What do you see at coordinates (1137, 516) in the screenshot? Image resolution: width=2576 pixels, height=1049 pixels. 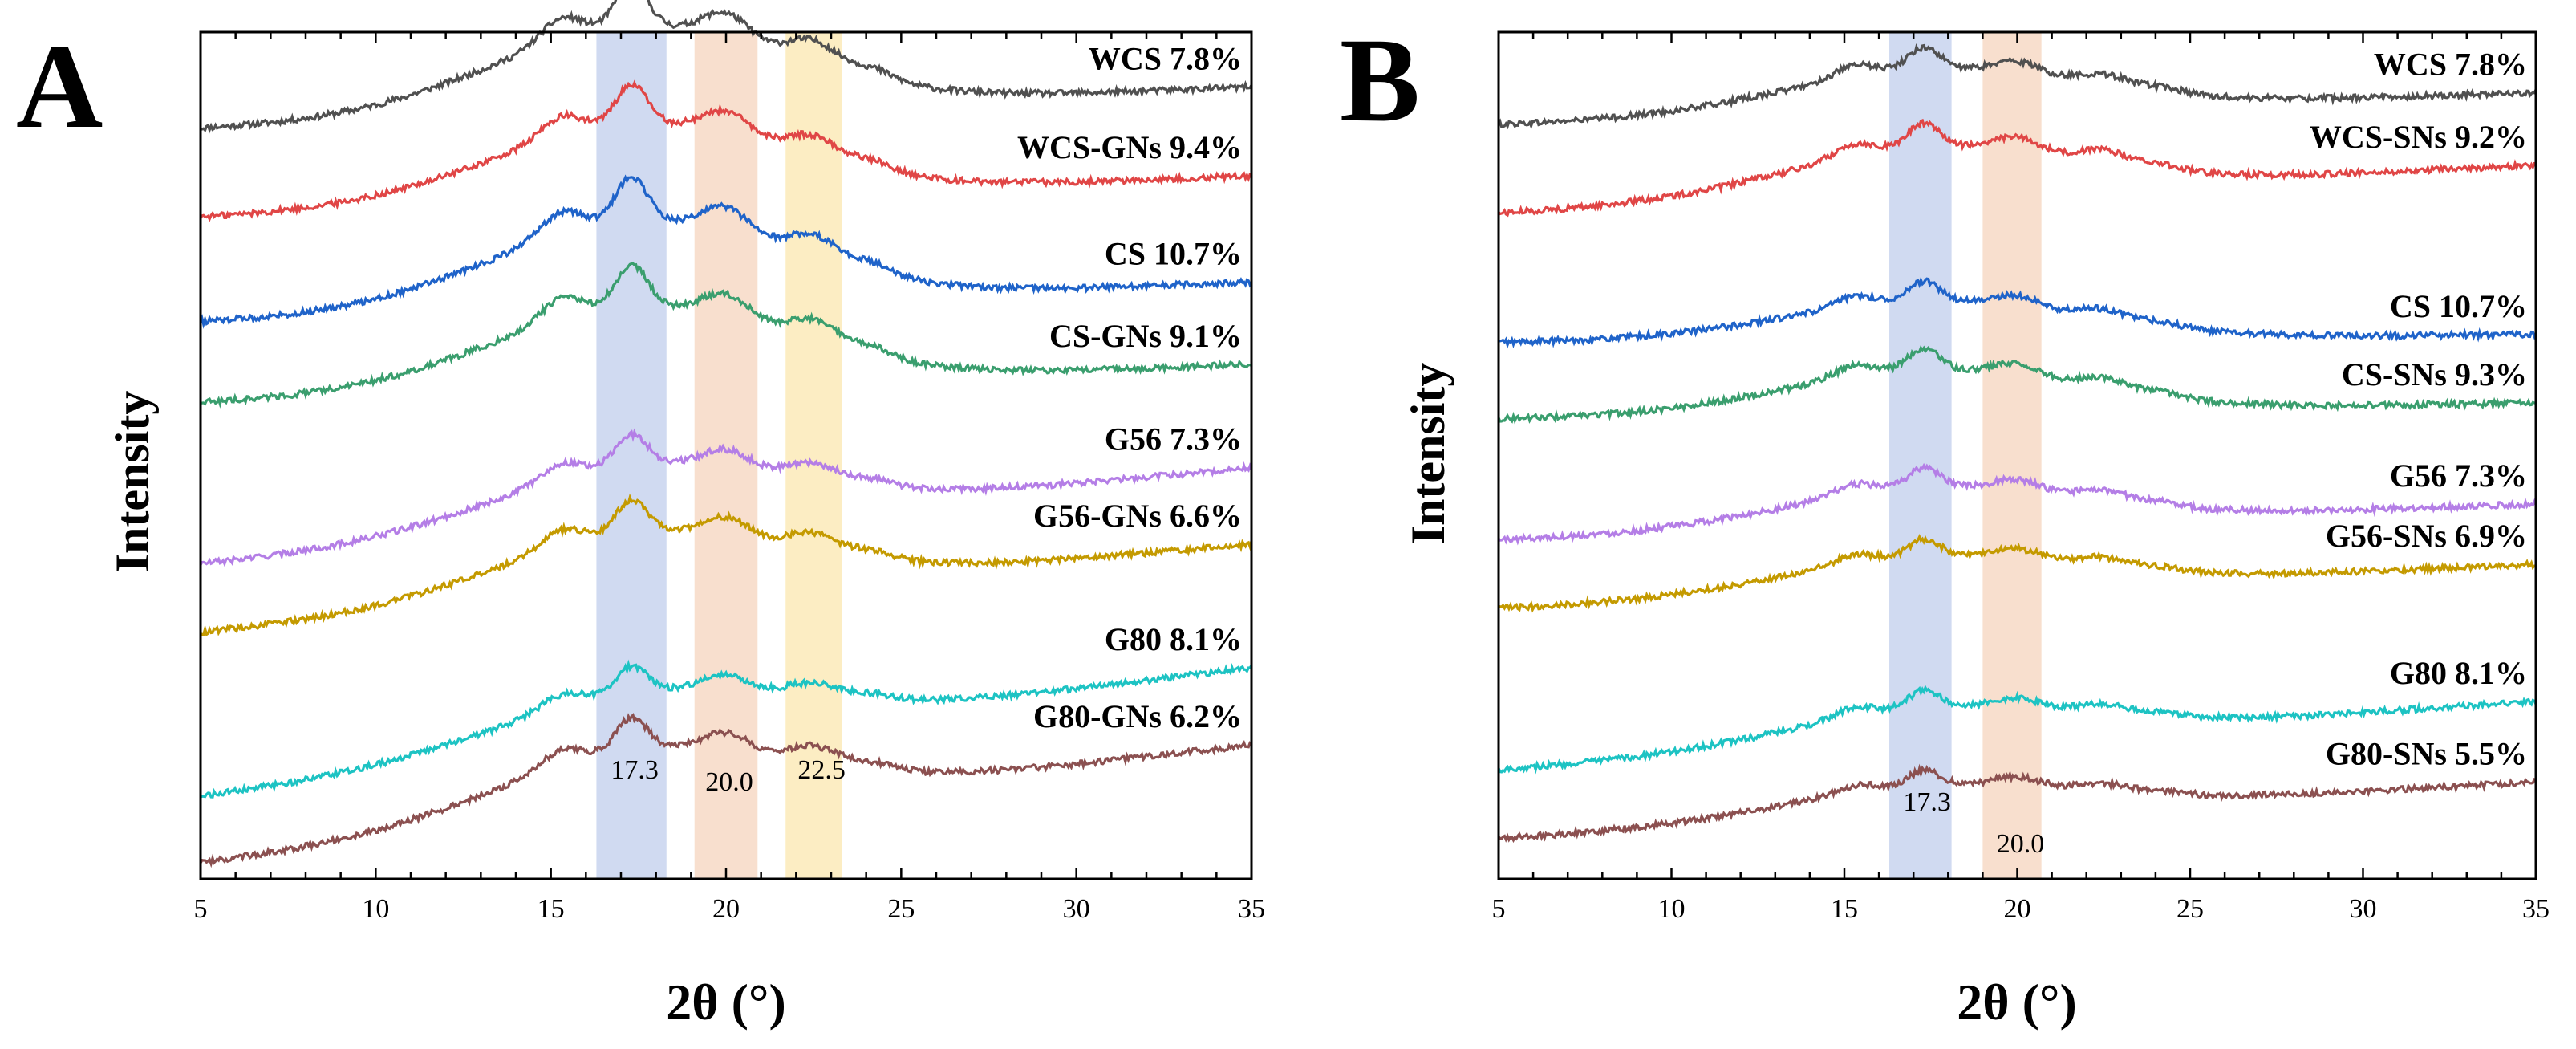 I see `curve-label: G56-GNs 6.6%` at bounding box center [1137, 516].